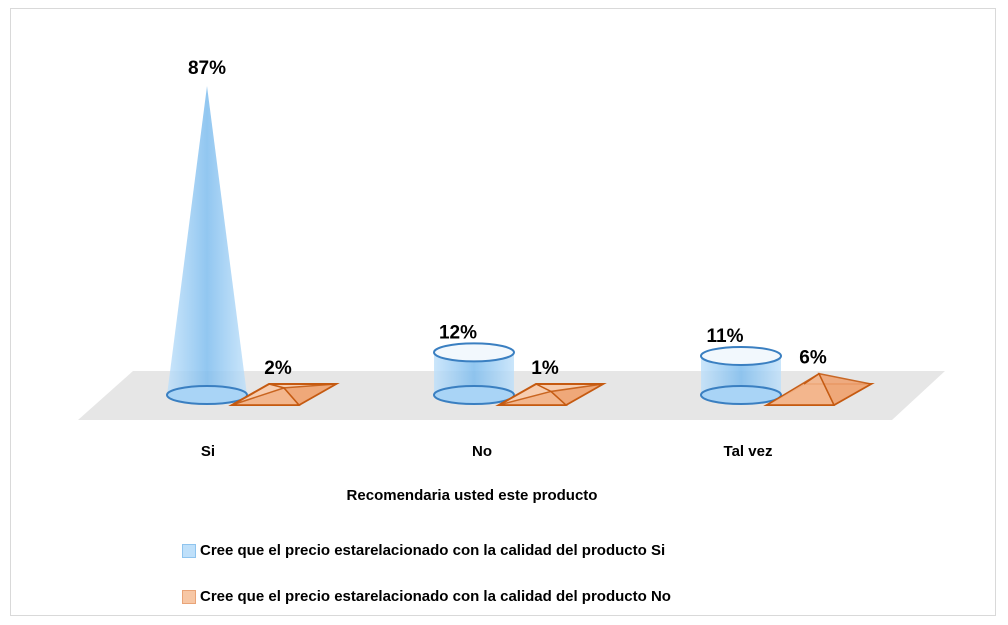 This screenshot has height=625, width=1008. Describe the element at coordinates (474, 352) in the screenshot. I see `series-si-bar-top-no` at that location.